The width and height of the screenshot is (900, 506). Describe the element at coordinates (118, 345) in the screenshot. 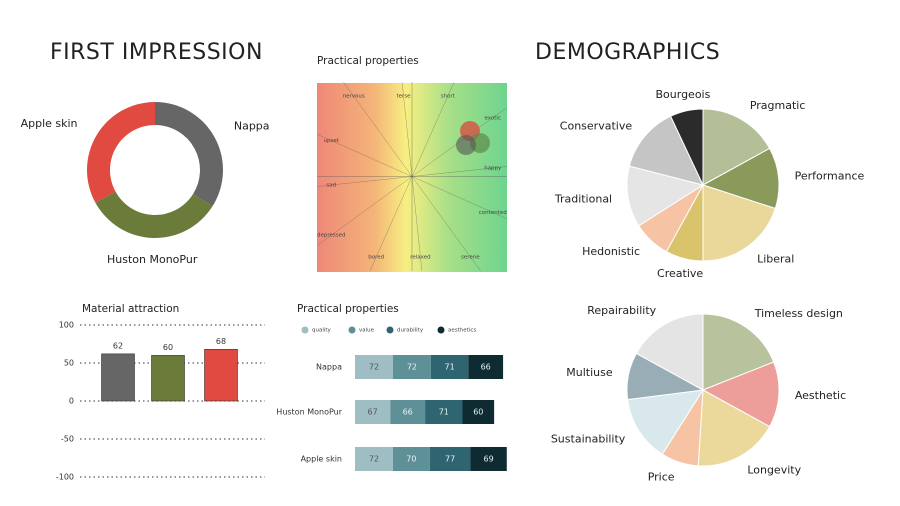

I see `value-label: 62` at that location.